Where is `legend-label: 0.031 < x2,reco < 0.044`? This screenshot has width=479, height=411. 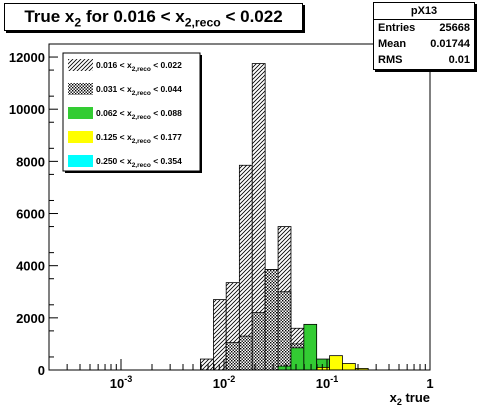 legend-label: 0.031 < x2,reco < 0.044 is located at coordinates (139, 90).